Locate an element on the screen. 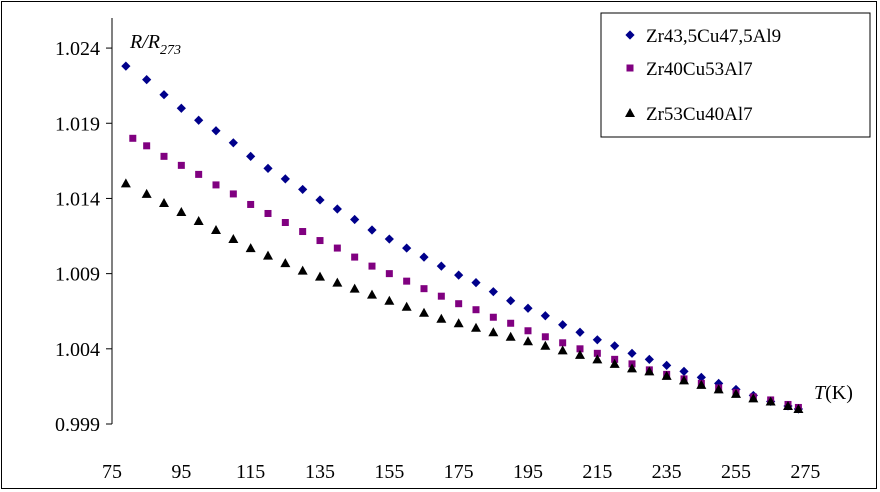 The image size is (880, 492). legend-entry: Zr40Cu53Al7 is located at coordinates (699, 69).